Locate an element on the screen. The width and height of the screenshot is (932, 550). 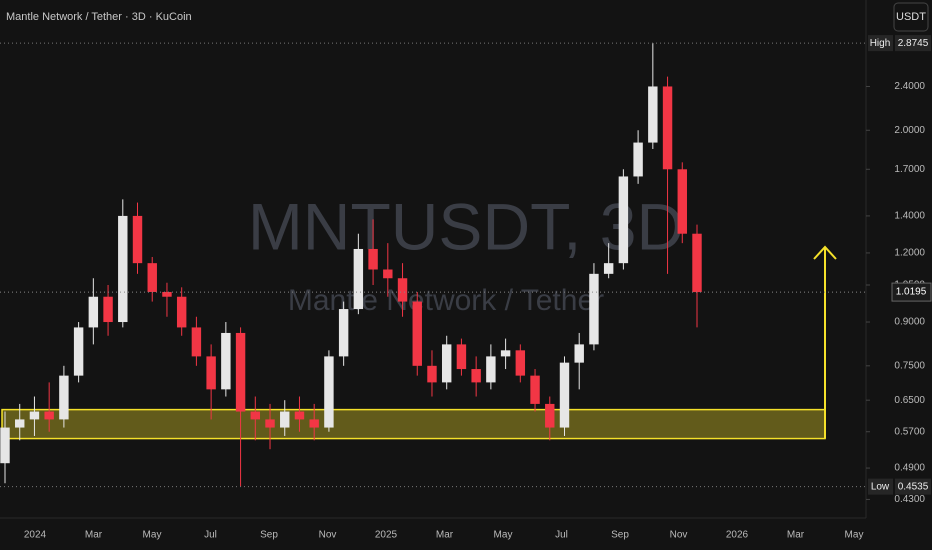
y-tick-label: 2.4000 is located at coordinates (909, 86).